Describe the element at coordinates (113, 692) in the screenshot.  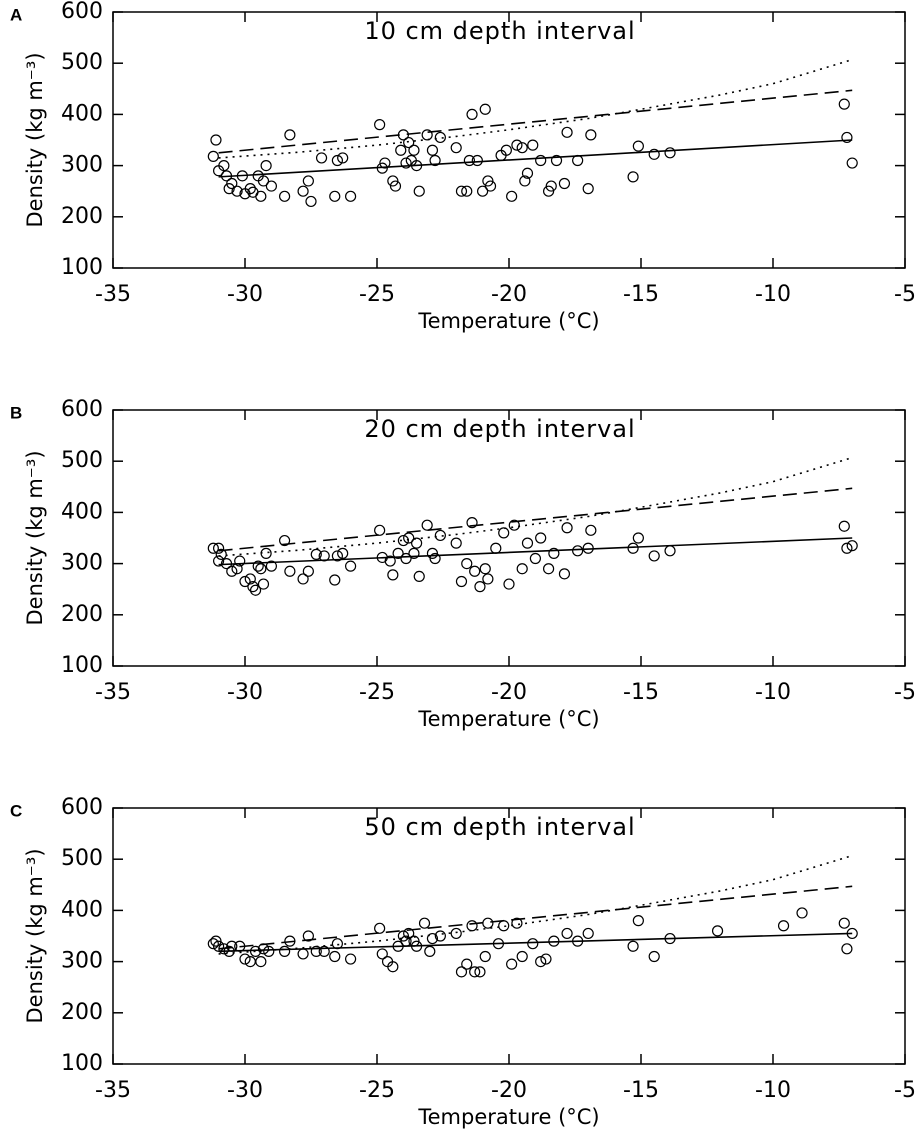
I see `x-tick-label: -35` at that location.